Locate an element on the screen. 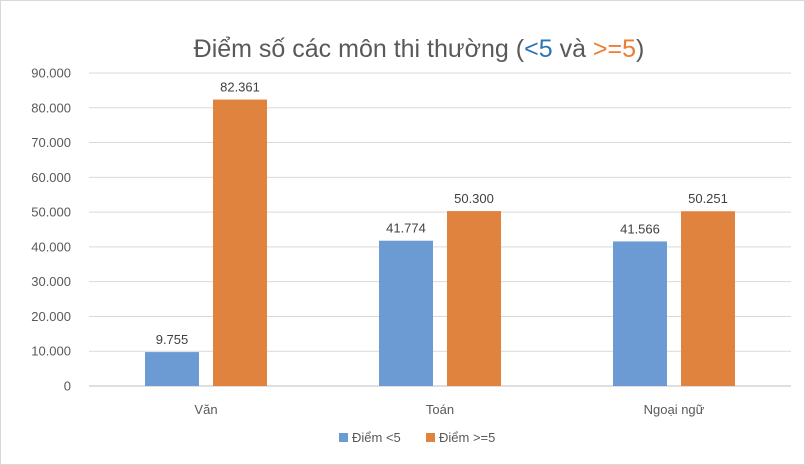 The width and height of the screenshot is (805, 465). data-label: 9.755 is located at coordinates (172, 339).